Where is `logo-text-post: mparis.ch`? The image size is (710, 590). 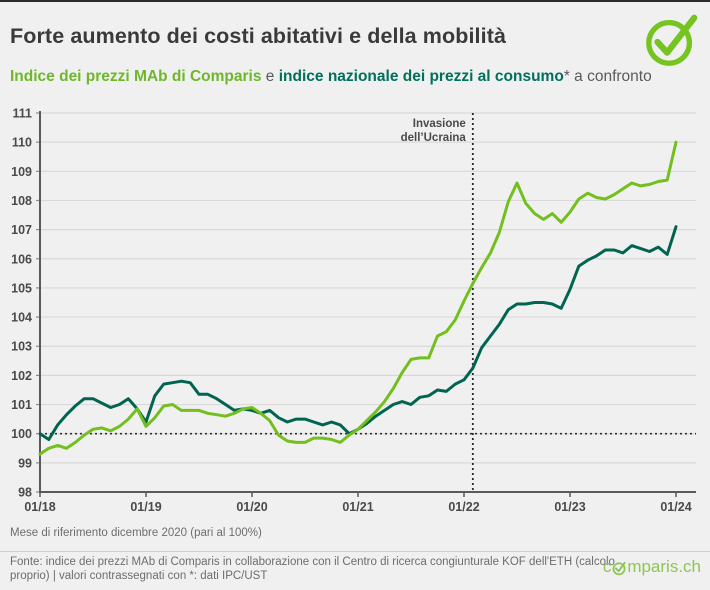
logo-text-post: mparis.ch is located at coordinates (664, 566).